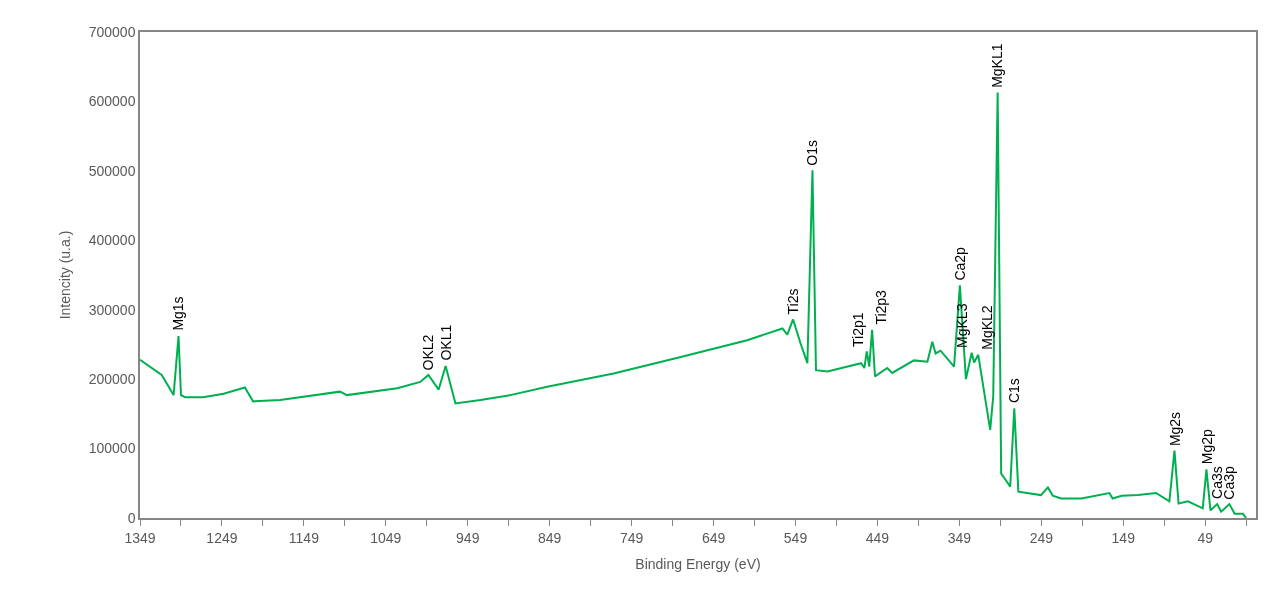 The image size is (1273, 602). What do you see at coordinates (997, 65) in the screenshot?
I see `annotation: MgKL1` at bounding box center [997, 65].